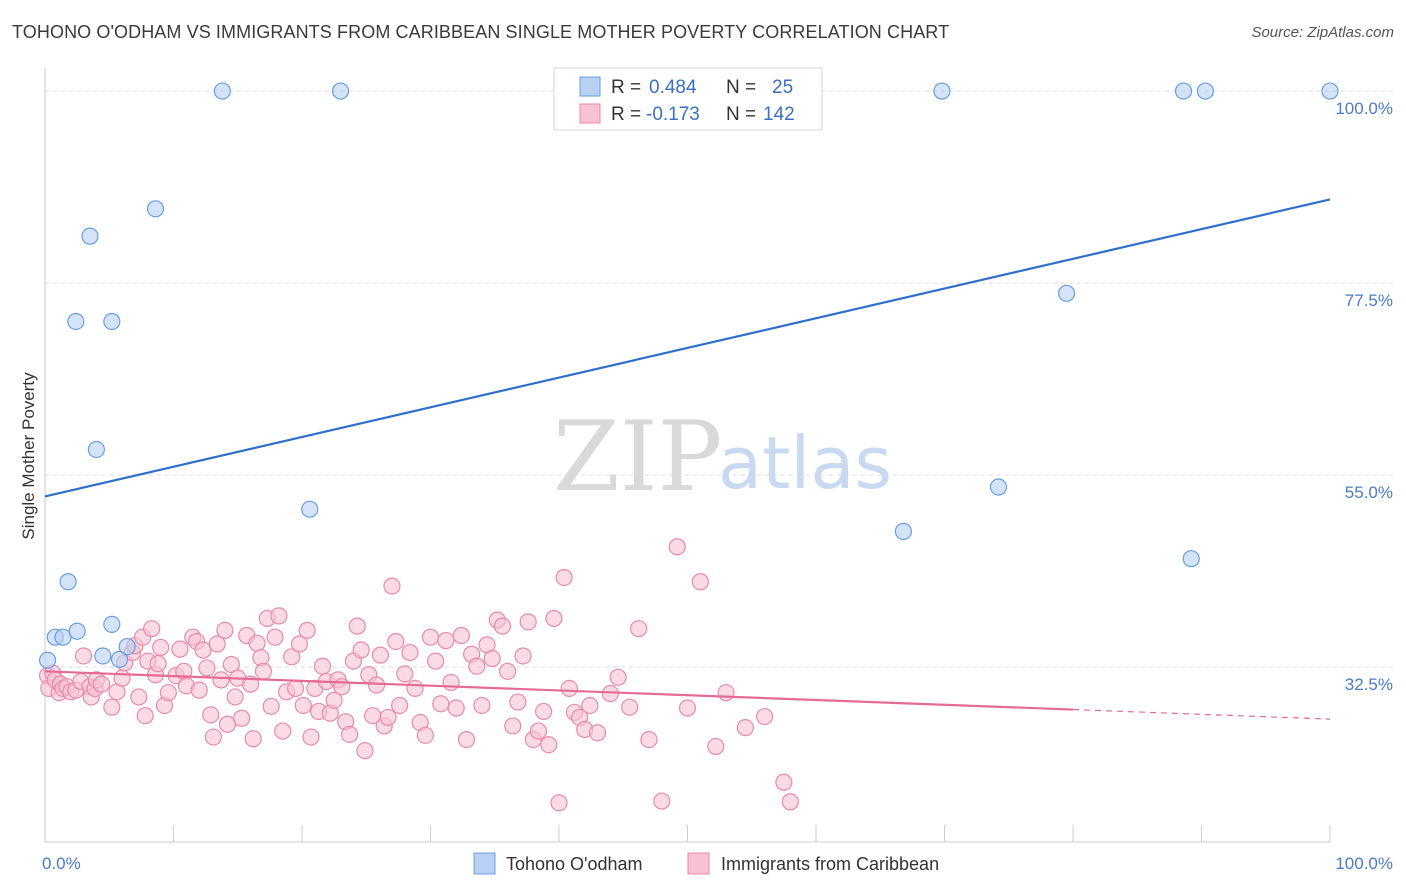 The height and width of the screenshot is (892, 1406). I want to click on chart-source: Source: ZipAtlas.com, so click(1322, 32).